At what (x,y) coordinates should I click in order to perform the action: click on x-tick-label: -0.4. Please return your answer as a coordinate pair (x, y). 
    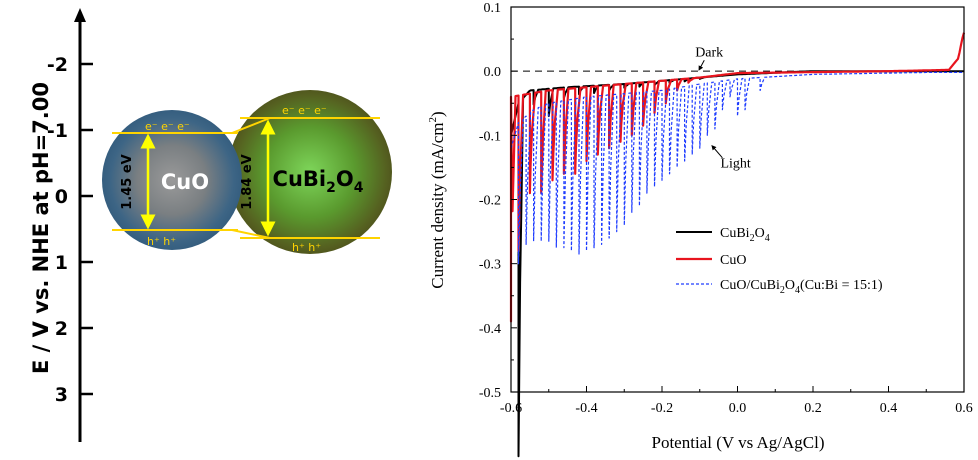
    Looking at the image, I should click on (586, 408).